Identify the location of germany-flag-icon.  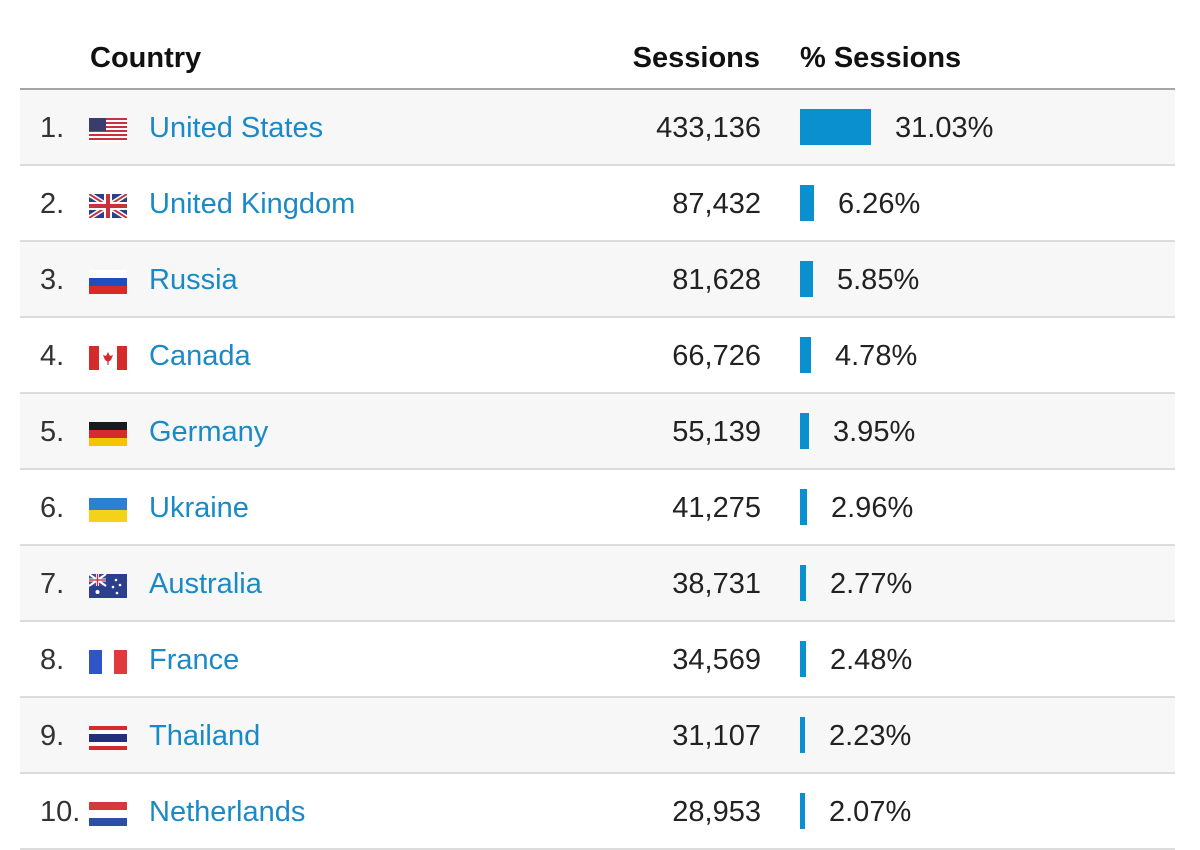
(108, 434).